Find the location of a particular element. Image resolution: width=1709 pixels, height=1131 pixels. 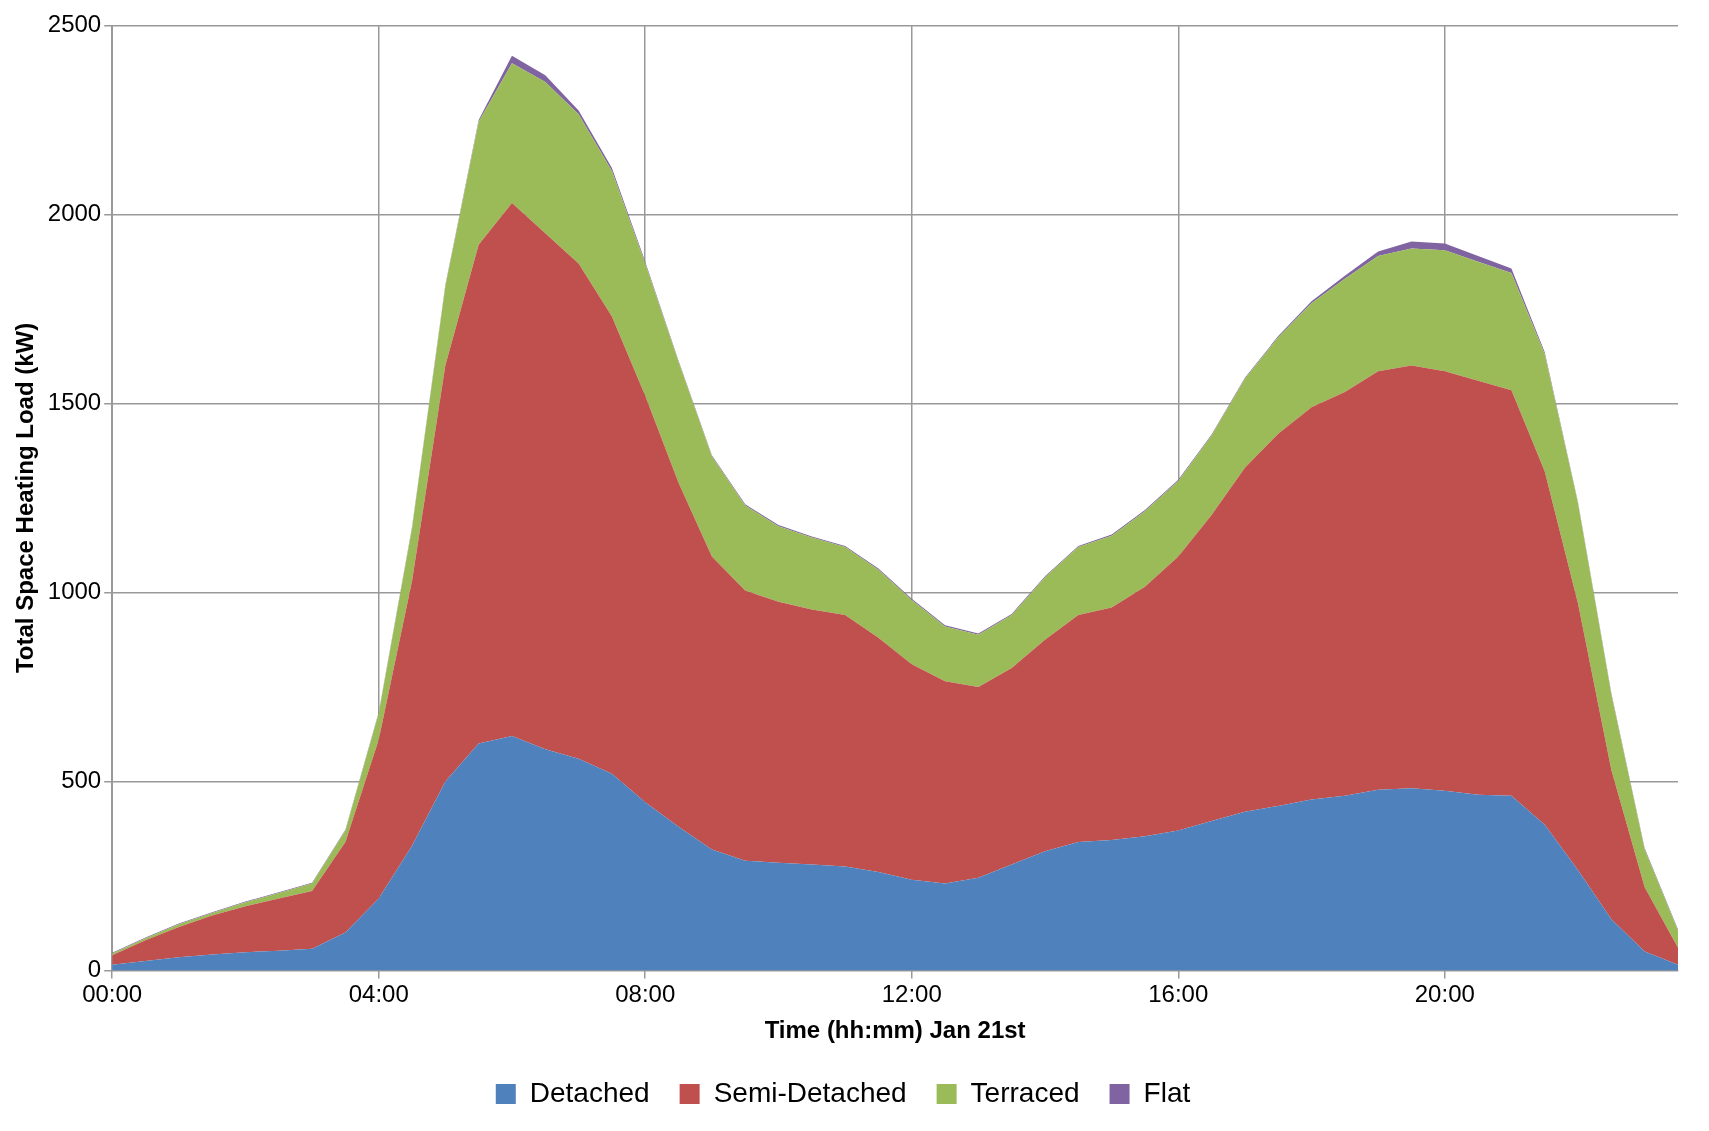

legend-label: Semi-Detached is located at coordinates (810, 1092).